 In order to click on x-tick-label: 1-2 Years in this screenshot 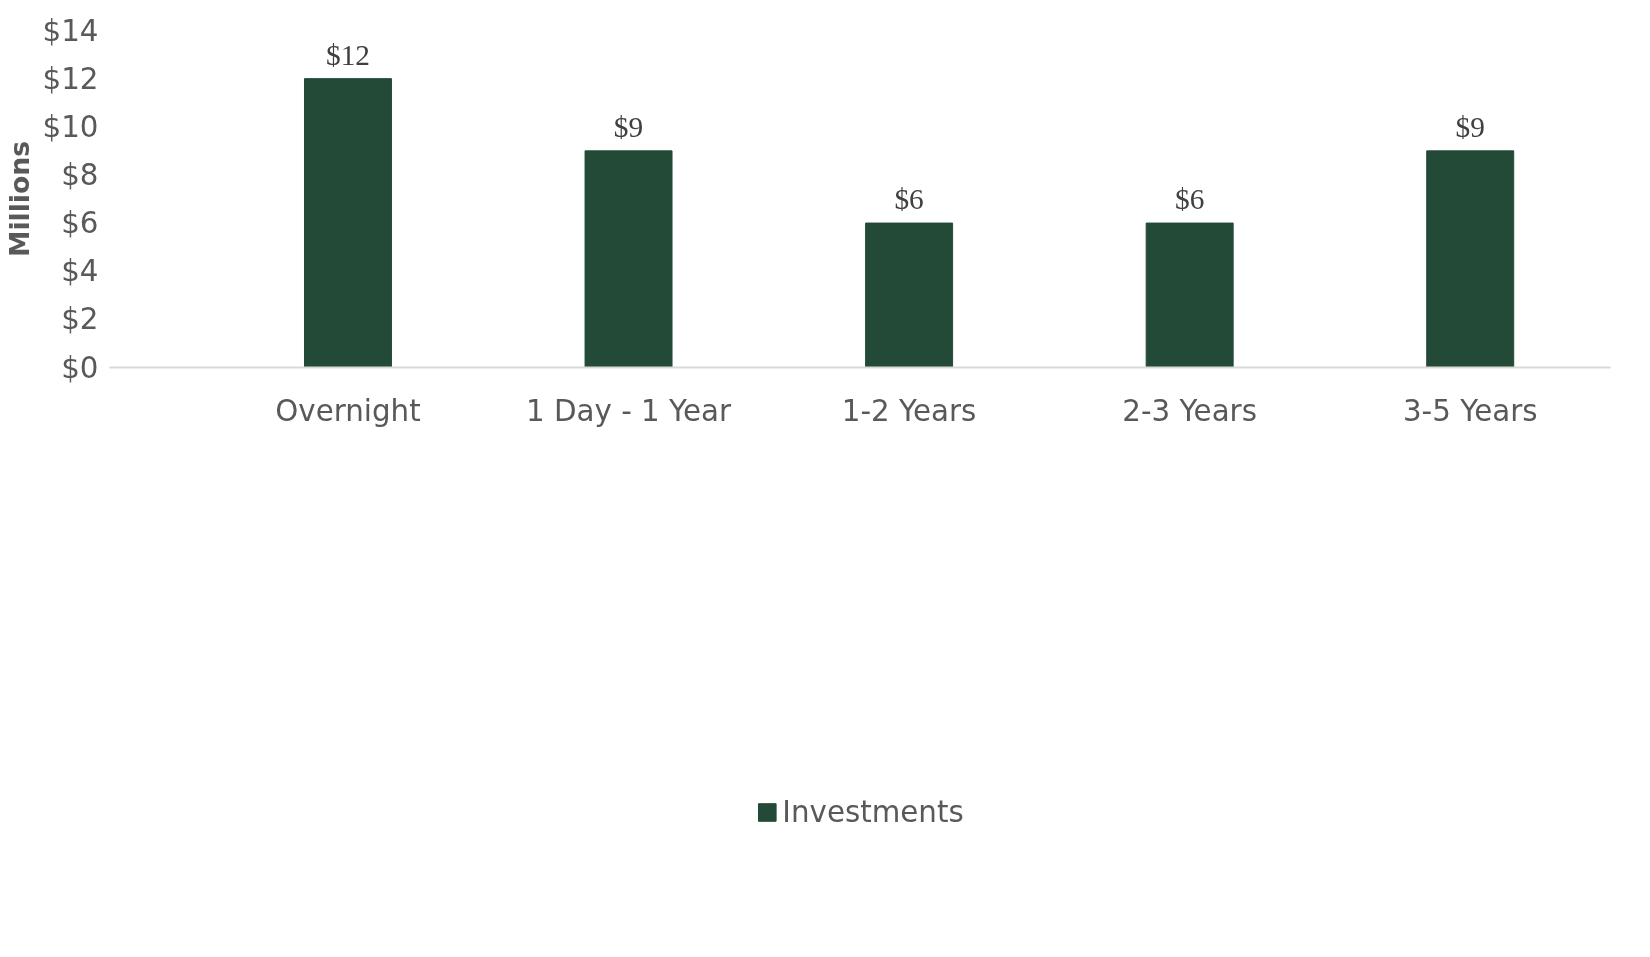, I will do `click(909, 410)`.